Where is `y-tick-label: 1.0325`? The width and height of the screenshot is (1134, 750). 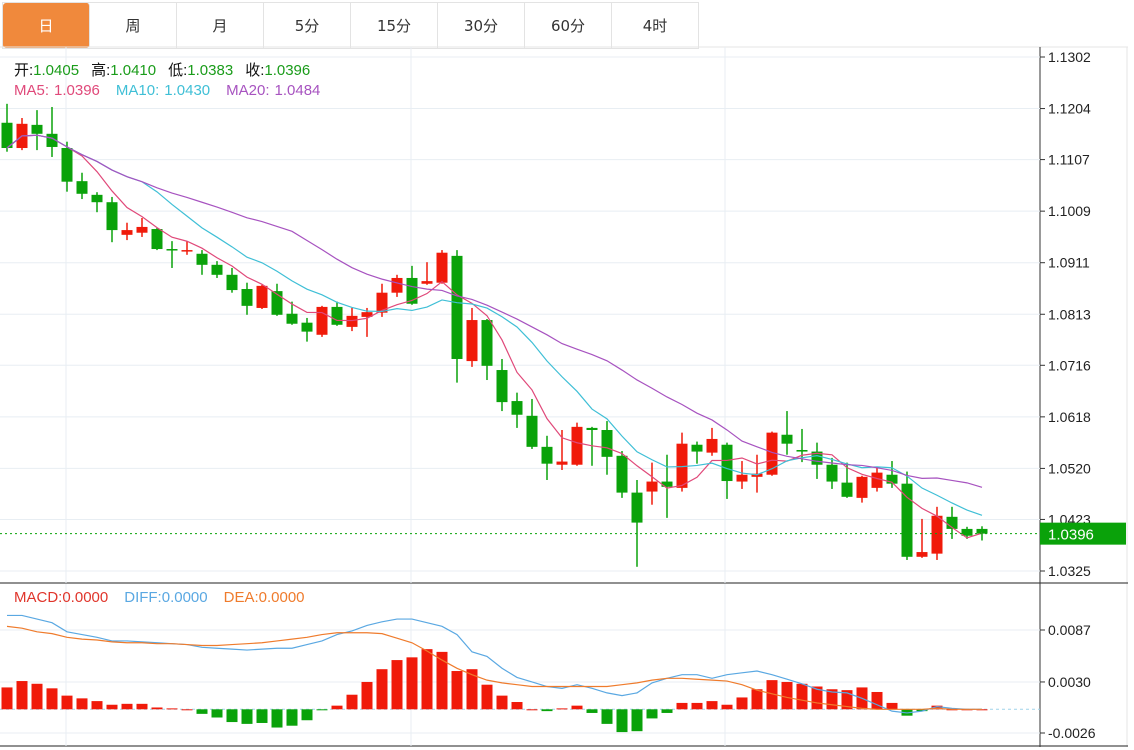 y-tick-label: 1.0325 is located at coordinates (1069, 571).